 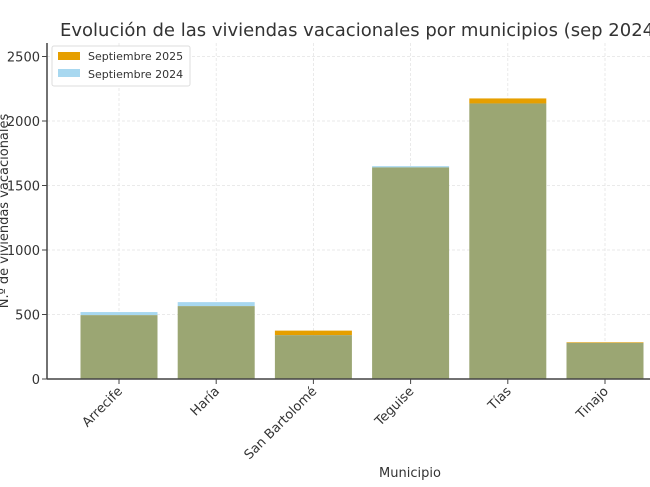 I want to click on legend-label-2024: Septiembre 2024, so click(x=135, y=74).